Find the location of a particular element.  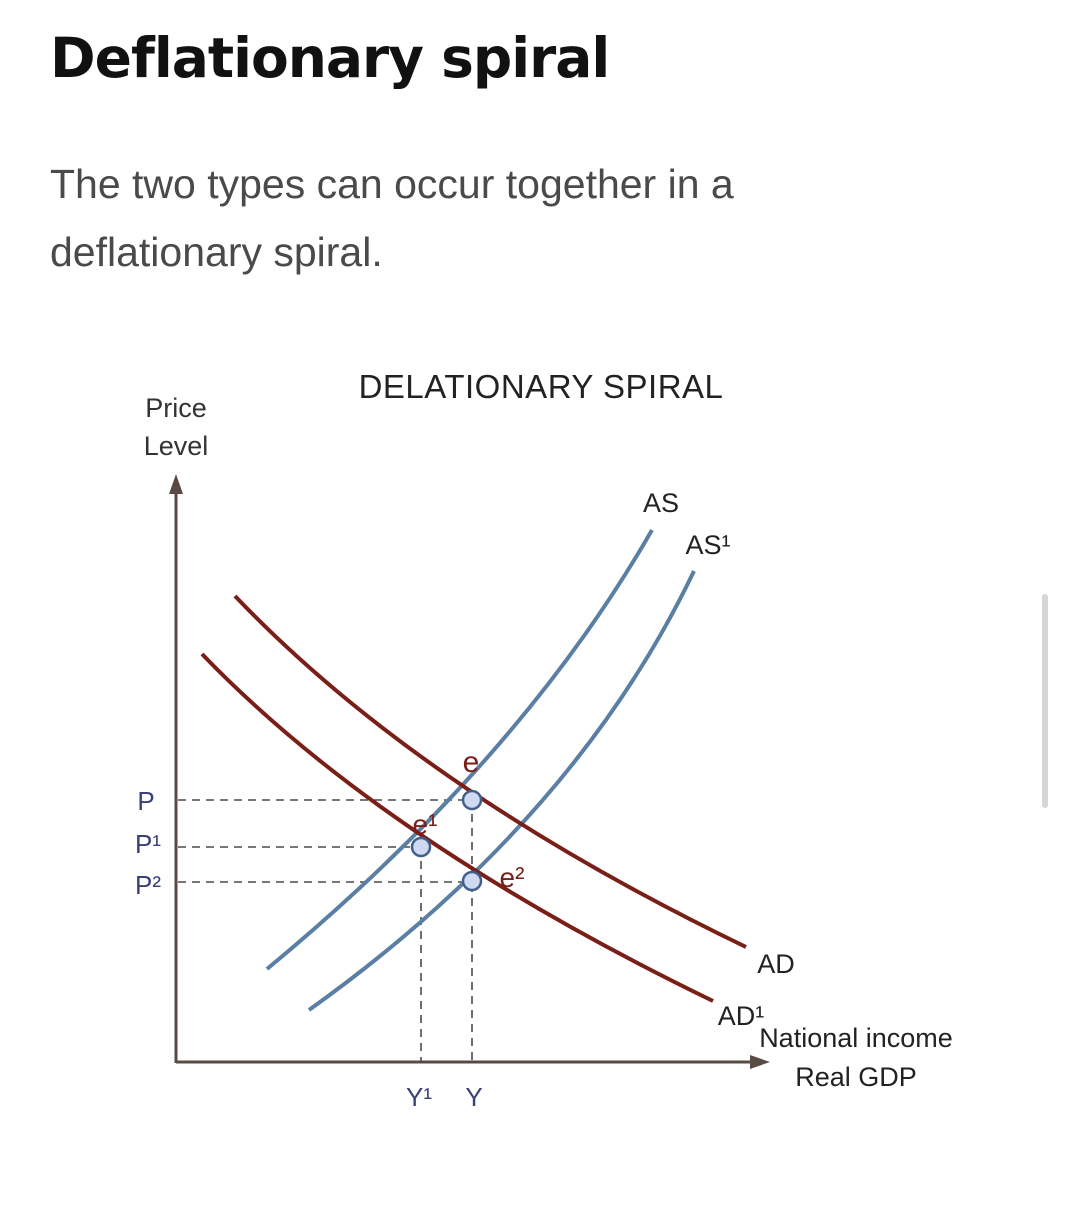

as-curve is located at coordinates (459, 750).